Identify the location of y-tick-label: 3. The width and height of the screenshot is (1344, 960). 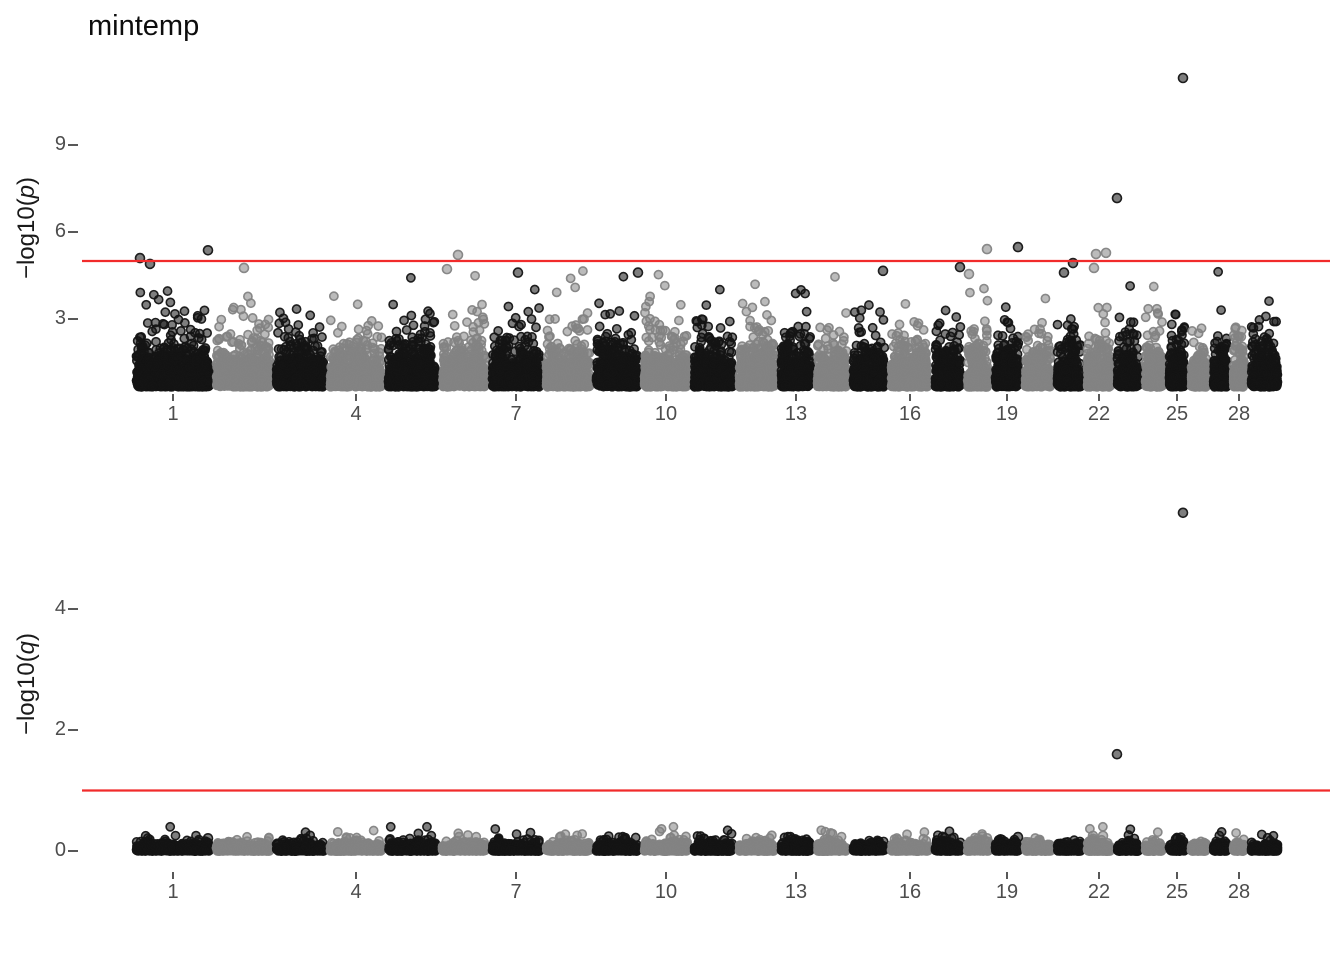
(60, 318).